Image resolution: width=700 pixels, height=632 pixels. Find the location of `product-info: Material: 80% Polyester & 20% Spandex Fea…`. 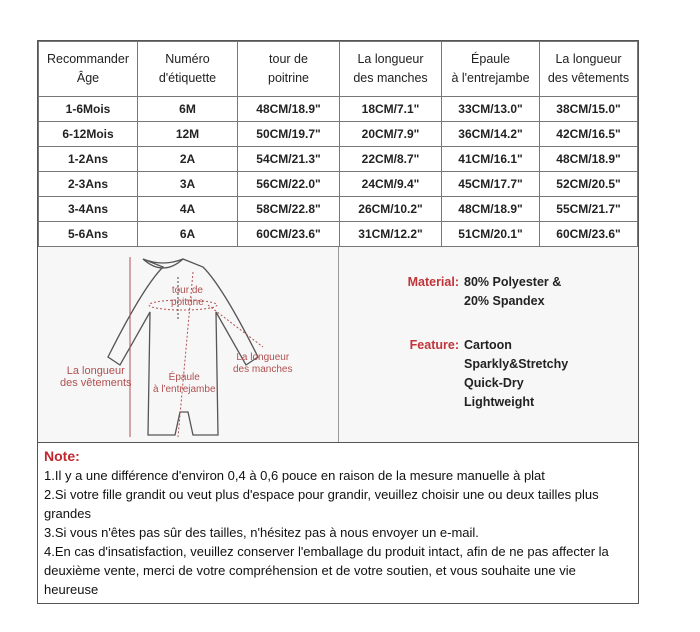

product-info: Material: 80% Polyester & 20% Spandex Fea… is located at coordinates (488, 344).